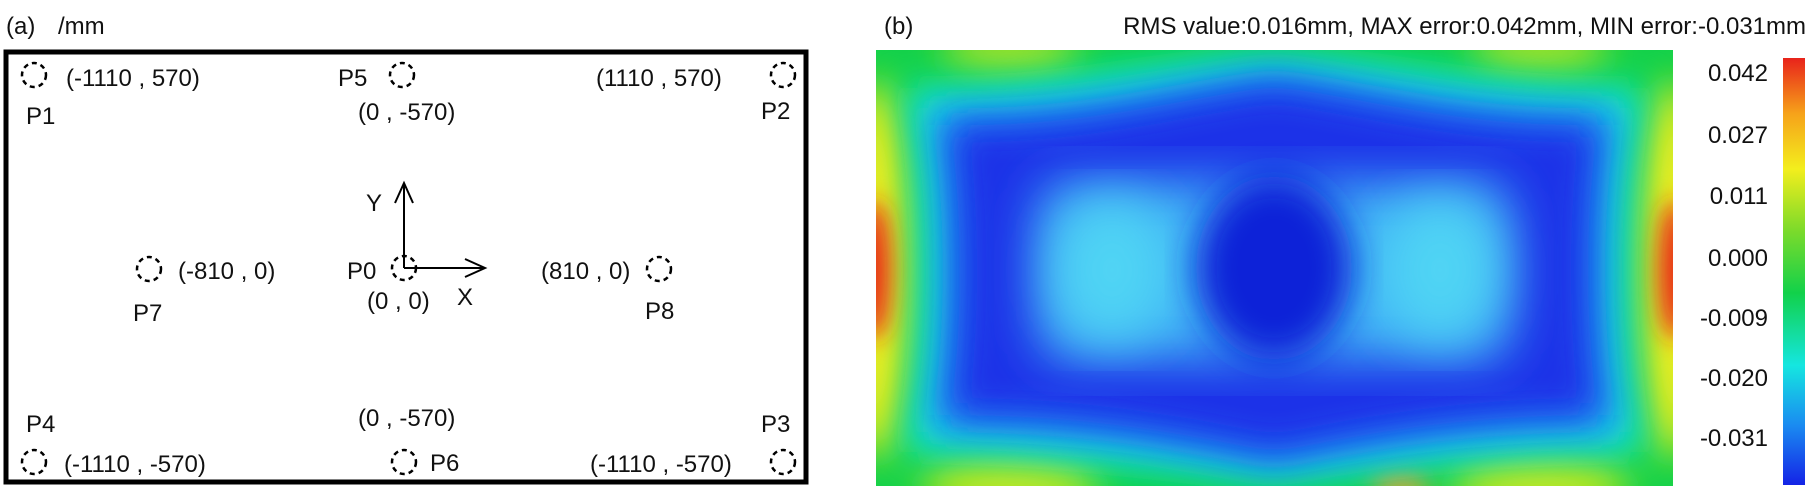 The height and width of the screenshot is (489, 1814). What do you see at coordinates (661, 464) in the screenshot?
I see `point-coord-p3: (-1110 , -570)` at bounding box center [661, 464].